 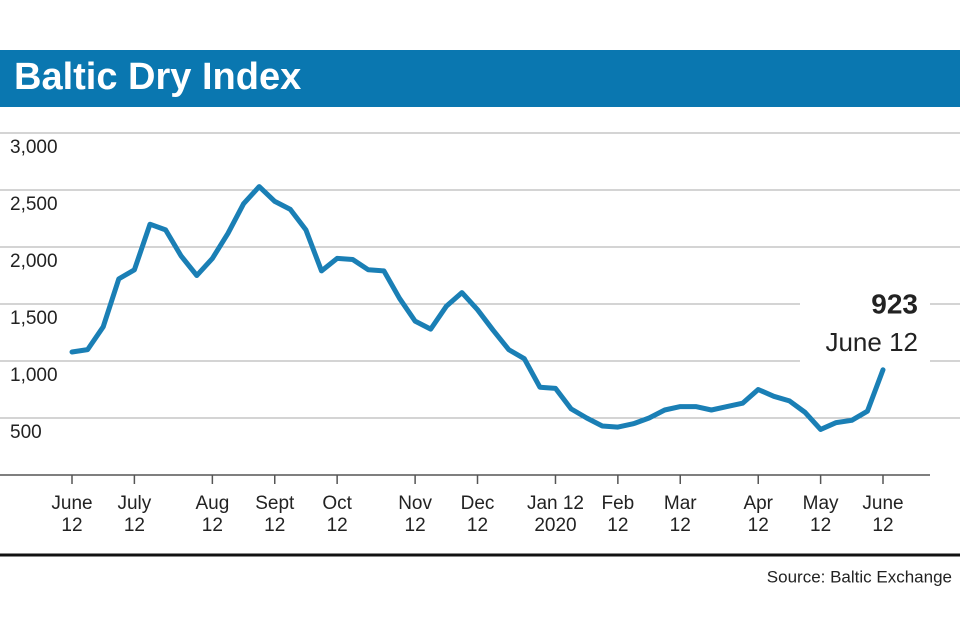 I want to click on y-tick-label: 2,000, so click(x=34, y=261).